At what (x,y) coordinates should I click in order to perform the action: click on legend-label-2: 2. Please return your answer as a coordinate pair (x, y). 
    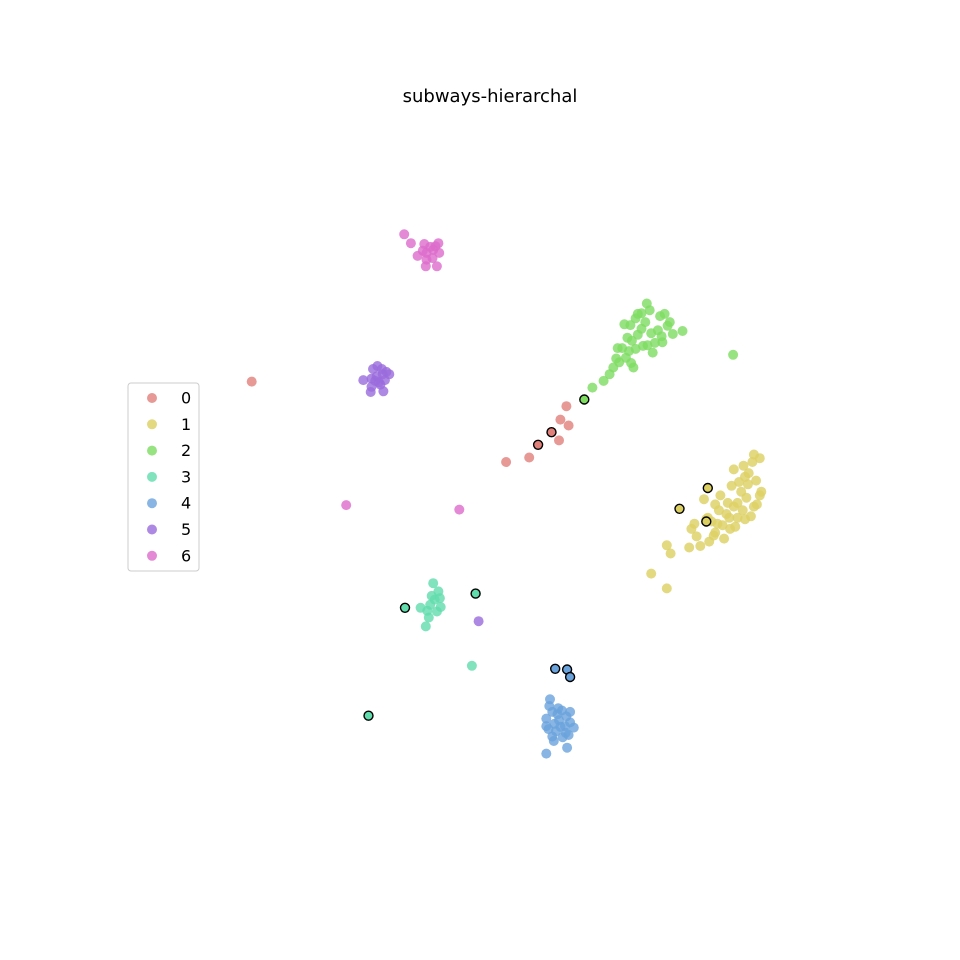
    Looking at the image, I should click on (186, 450).